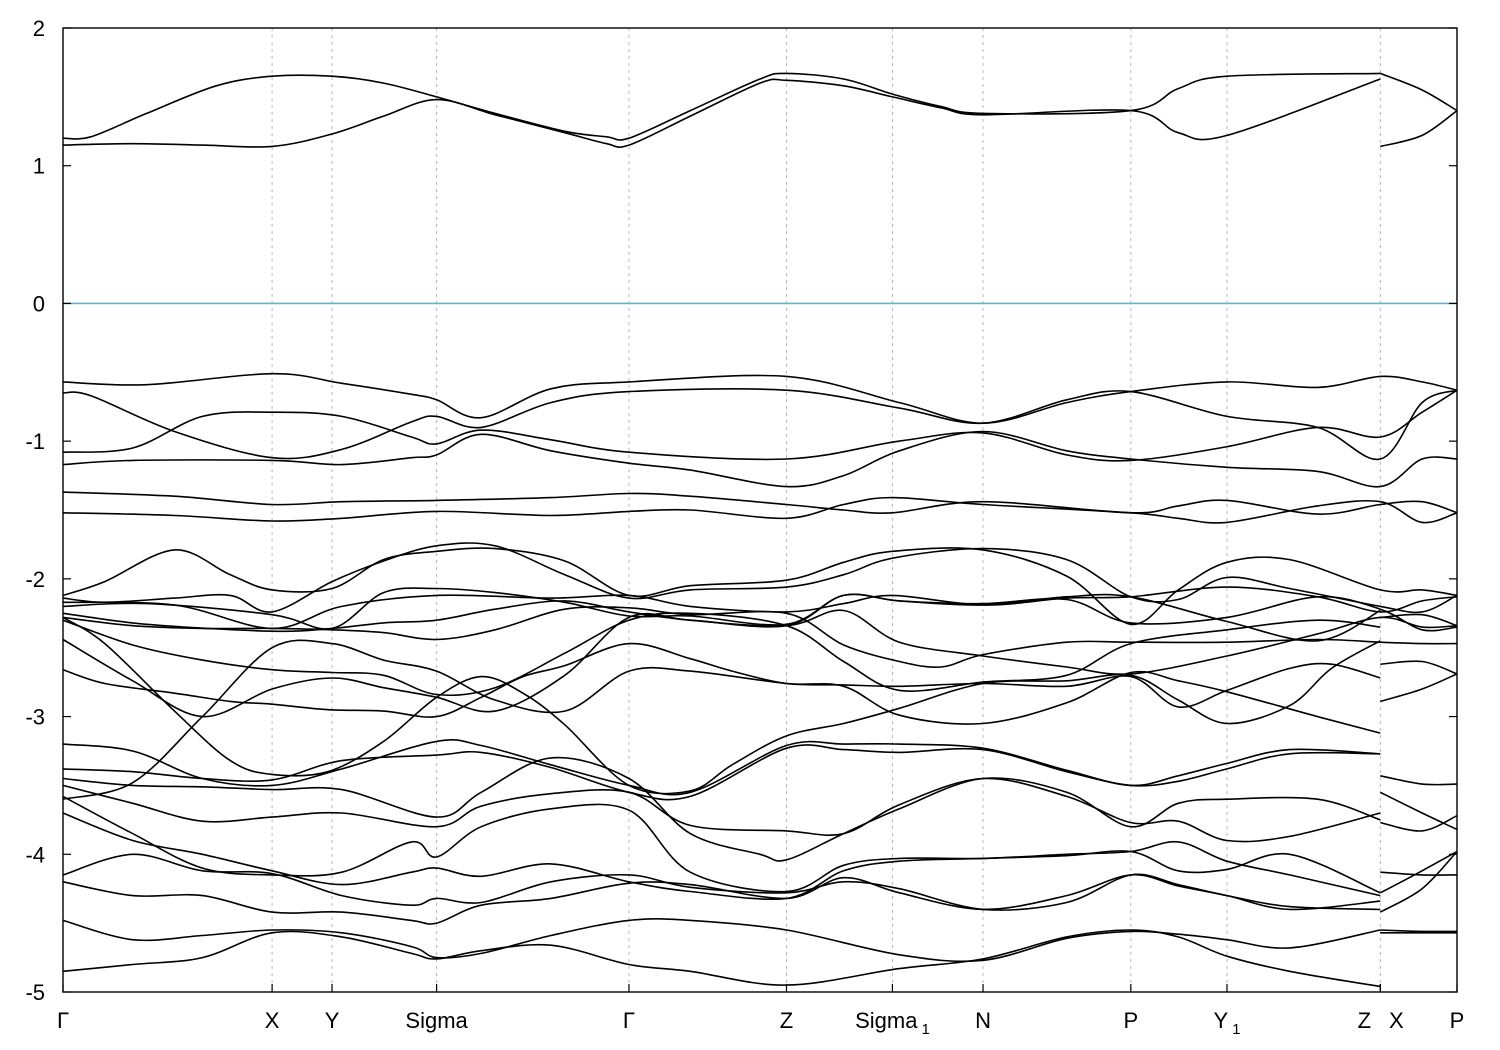 The image size is (1500, 1050). I want to click on x-axis-ticks: Γ X Y Sigma Γ Z Sigma 1 N P Y 1 Z X P, so click(760, 1011).